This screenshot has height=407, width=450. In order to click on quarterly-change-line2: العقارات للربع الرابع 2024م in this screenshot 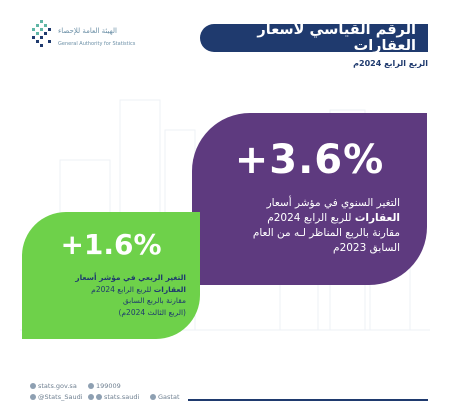, I will do `click(111, 290)`.